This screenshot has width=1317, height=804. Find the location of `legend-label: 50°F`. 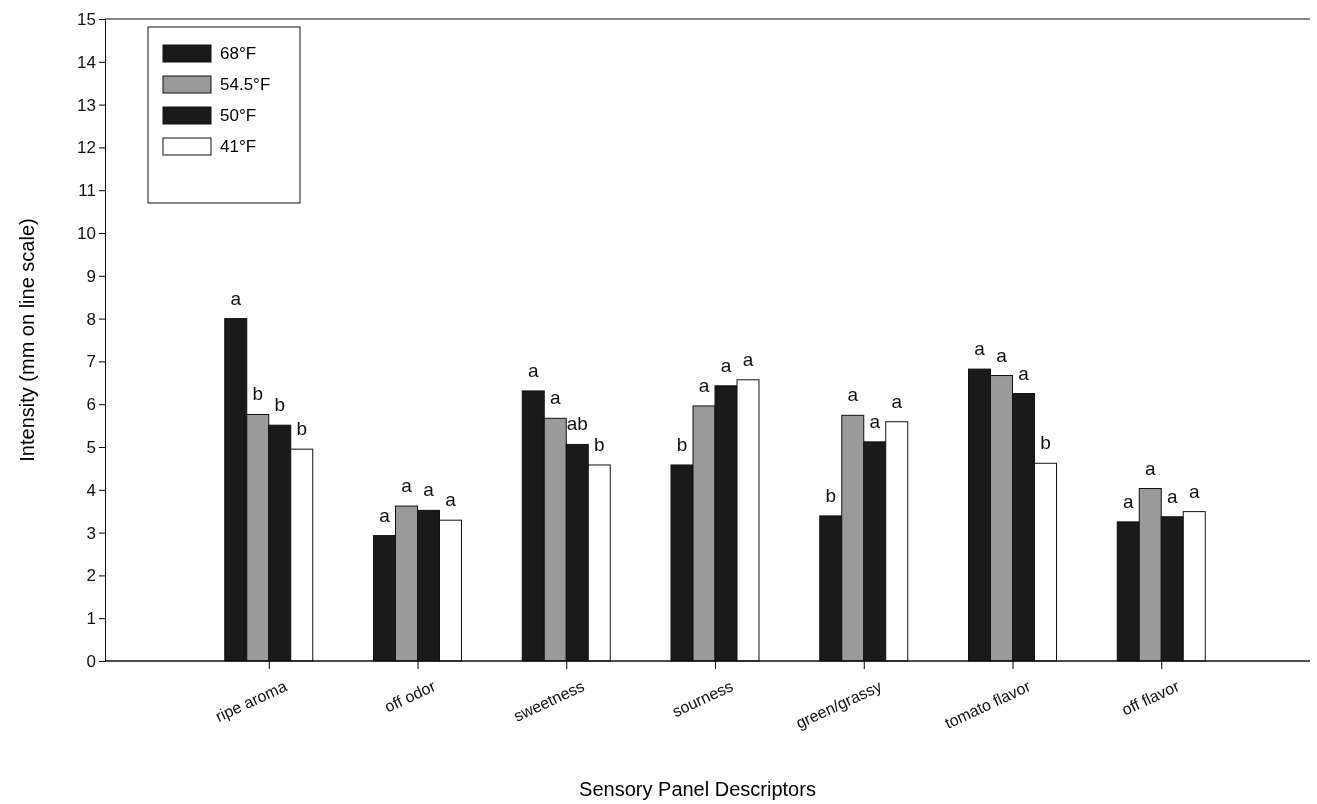

legend-label: 50°F is located at coordinates (238, 115).